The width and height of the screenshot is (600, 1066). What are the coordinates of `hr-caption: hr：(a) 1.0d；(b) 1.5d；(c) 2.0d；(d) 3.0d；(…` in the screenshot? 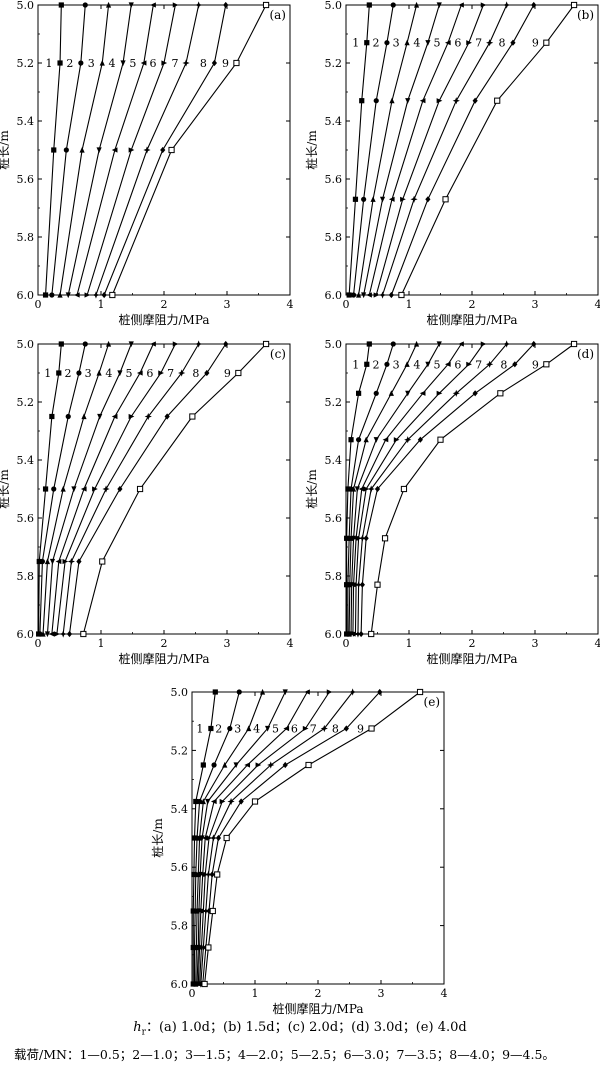 It's located at (300, 1027).